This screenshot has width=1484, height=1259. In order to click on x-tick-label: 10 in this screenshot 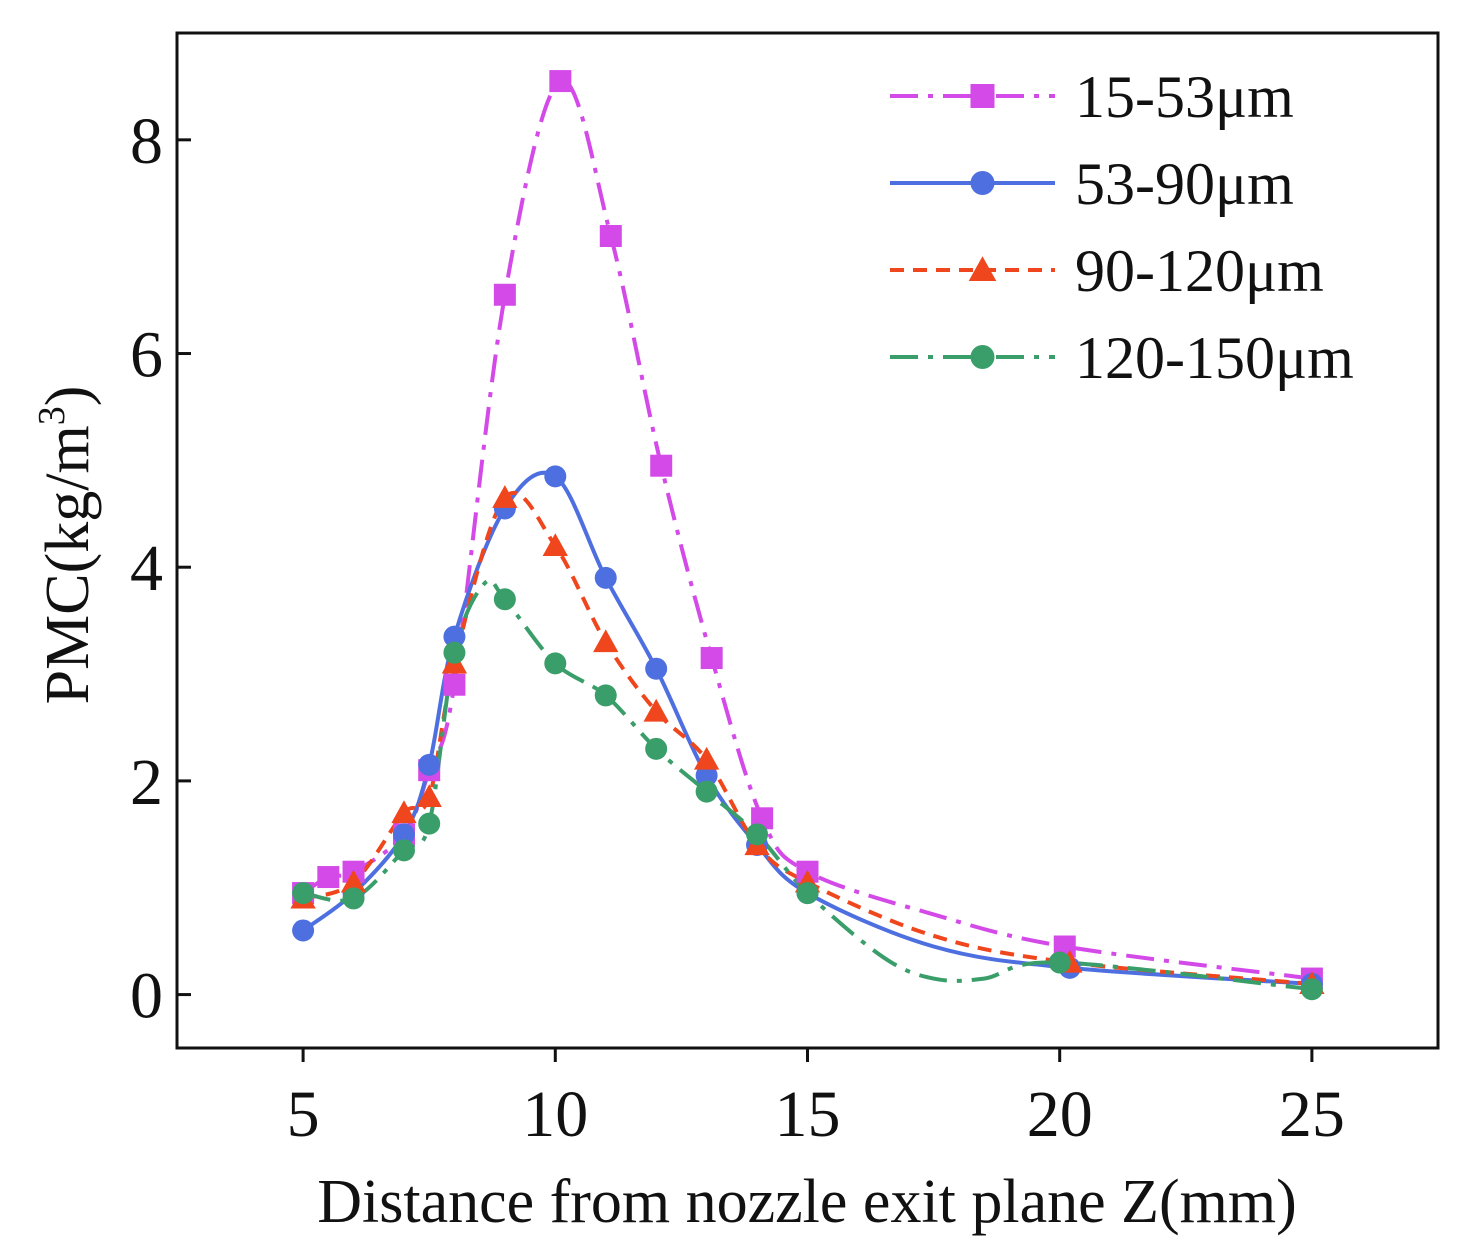, I will do `click(555, 1114)`.